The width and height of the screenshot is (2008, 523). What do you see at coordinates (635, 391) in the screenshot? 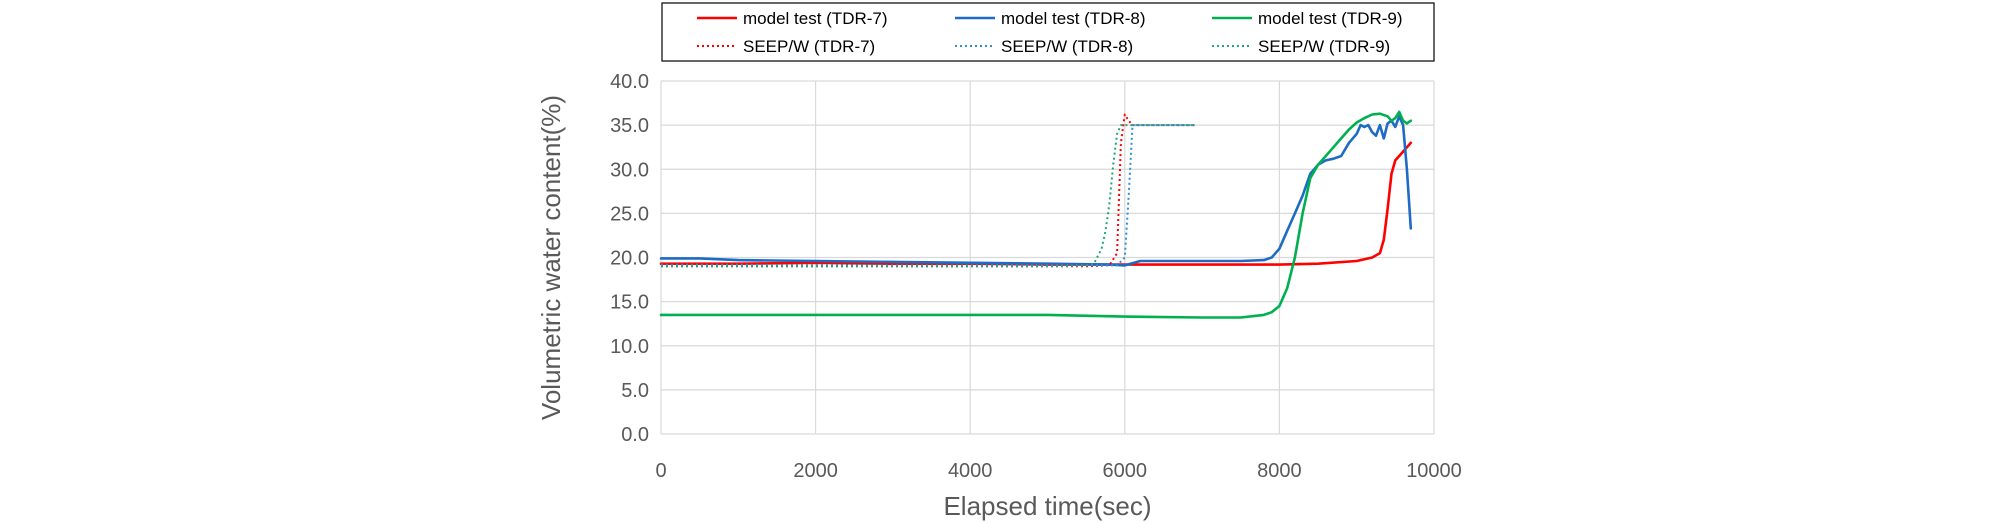
I see `y-tick-label: 5.0` at bounding box center [635, 391].